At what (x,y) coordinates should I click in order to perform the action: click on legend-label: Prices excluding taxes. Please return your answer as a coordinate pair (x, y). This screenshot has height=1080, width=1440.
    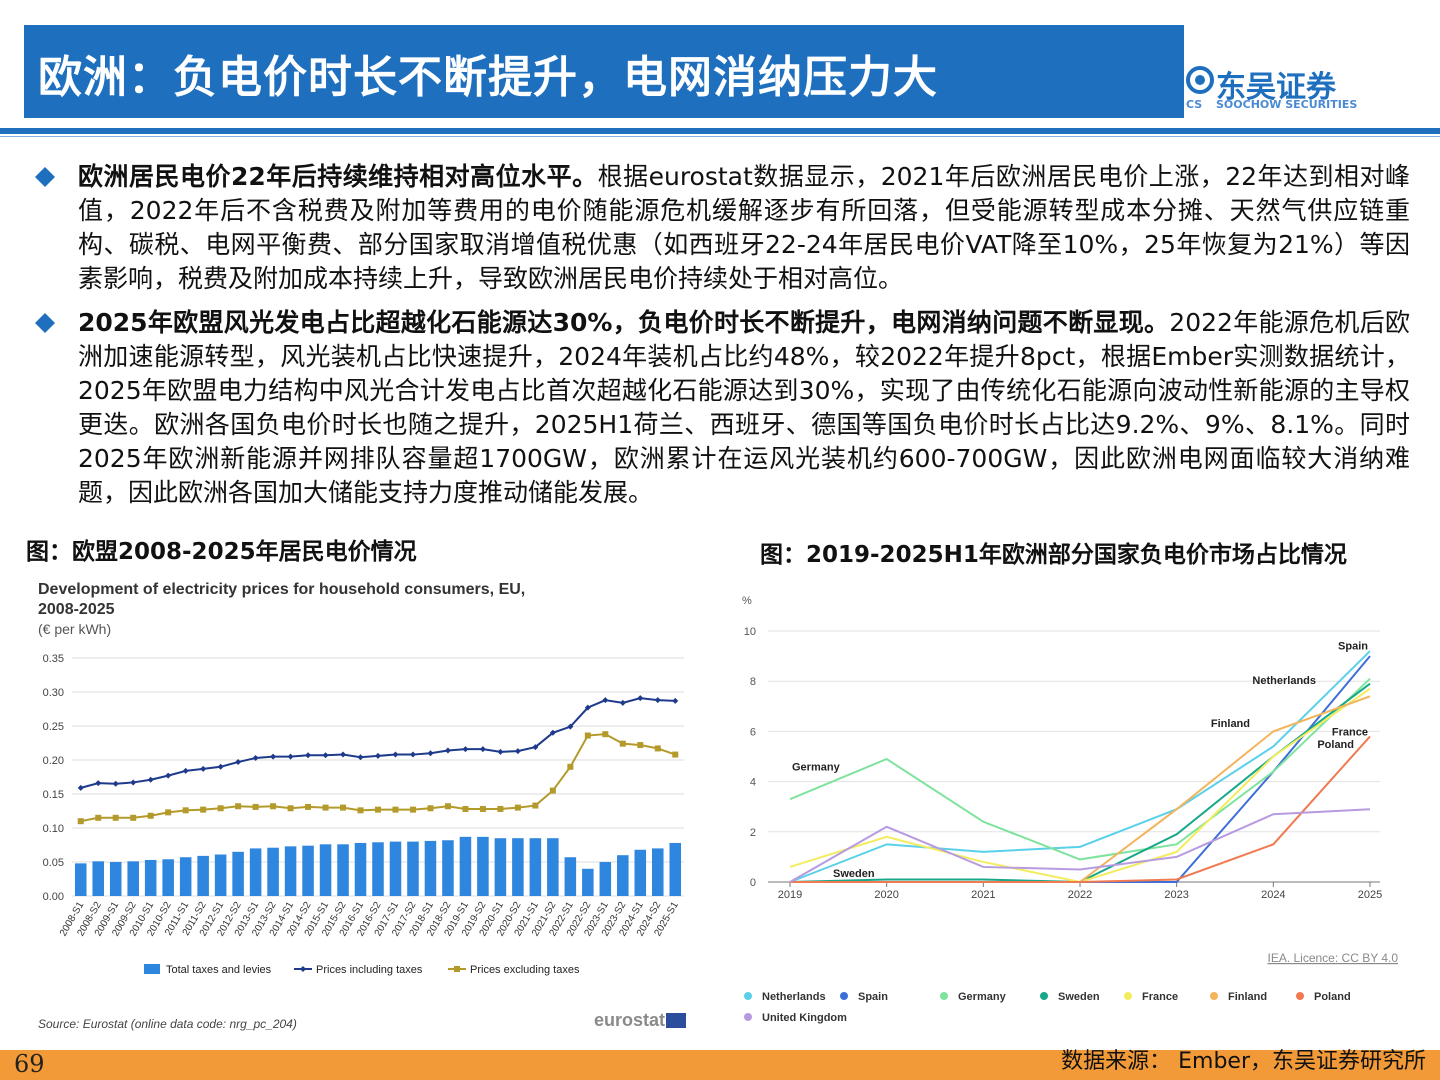
    Looking at the image, I should click on (525, 970).